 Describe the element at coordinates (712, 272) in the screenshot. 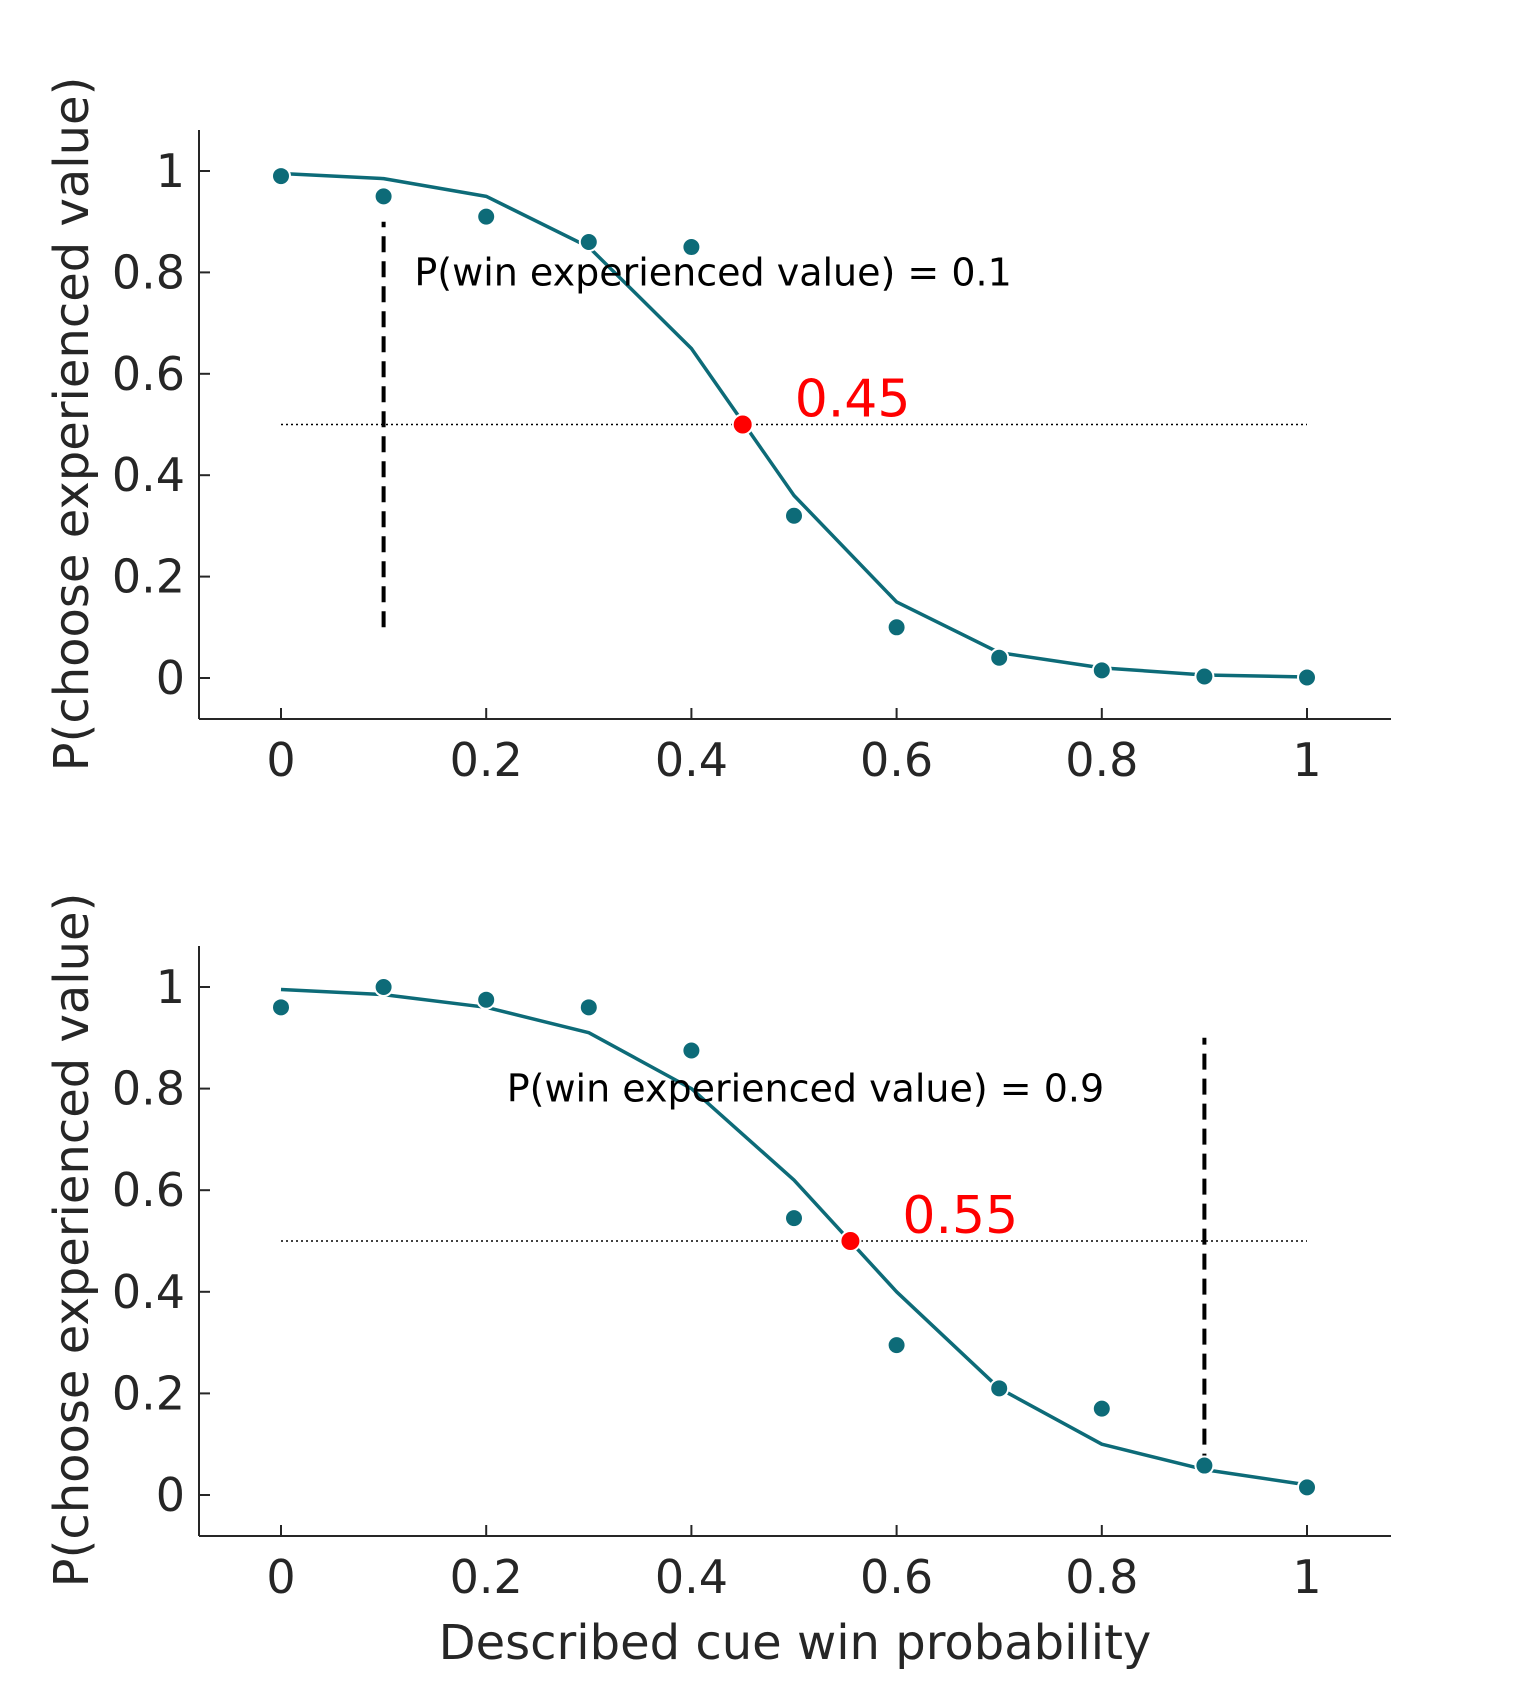

I see `annotation-text: P(win experienced value) = 0.1` at that location.